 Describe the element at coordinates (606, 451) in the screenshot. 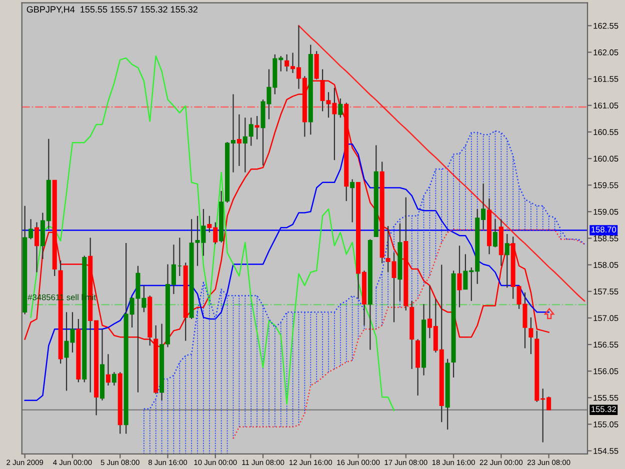

I see `y-tick-label: 154.55` at that location.